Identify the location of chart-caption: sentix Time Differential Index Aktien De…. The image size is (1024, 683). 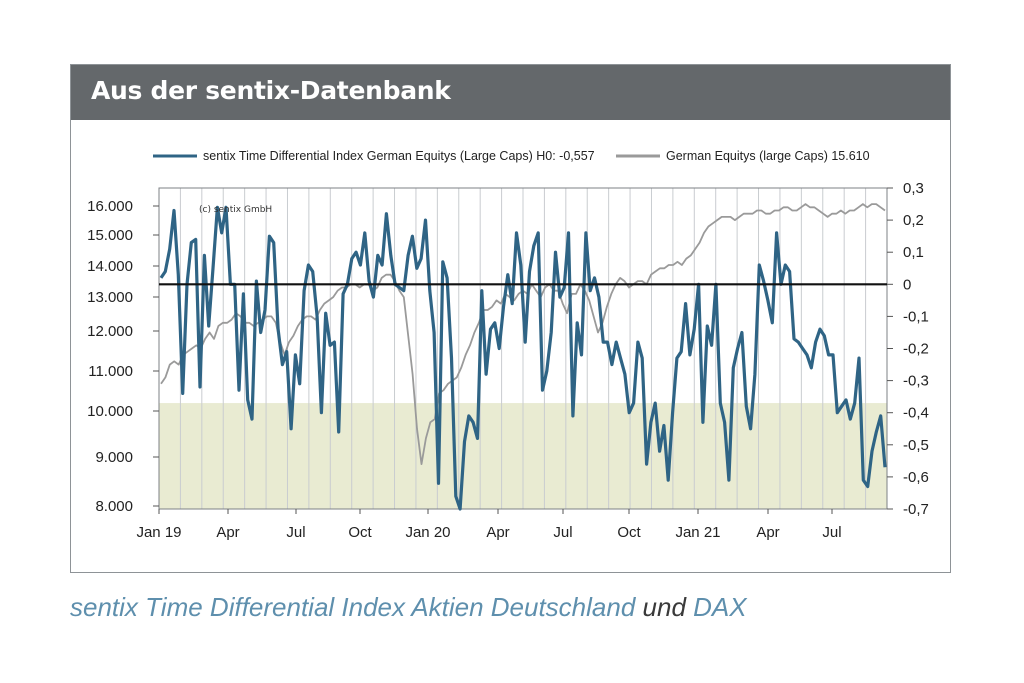
(408, 607).